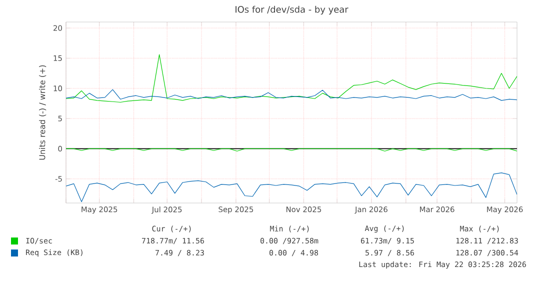 Image resolution: width=547 pixels, height=287 pixels. Describe the element at coordinates (292, 10) in the screenshot. I see `chart-title: IOs for /dev/sda - by year` at that location.